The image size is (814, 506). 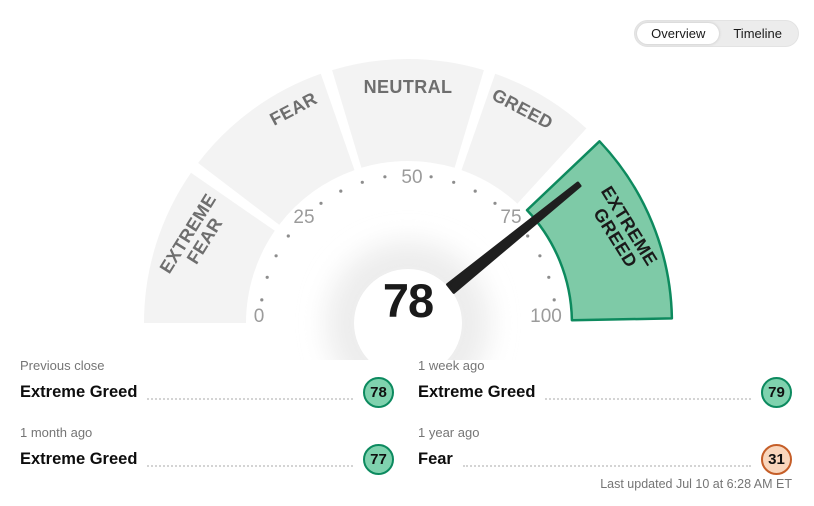 What do you see at coordinates (411, 177) in the screenshot?
I see `tick-label-50: 50` at bounding box center [411, 177].